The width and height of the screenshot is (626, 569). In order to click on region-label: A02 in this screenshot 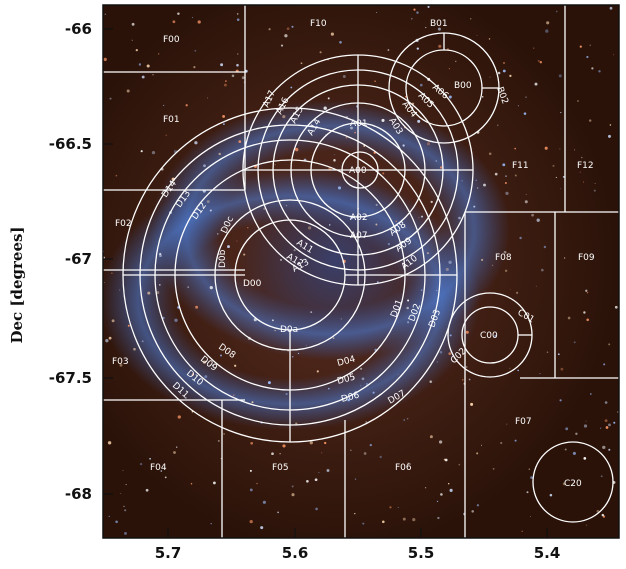, I will do `click(359, 218)`.